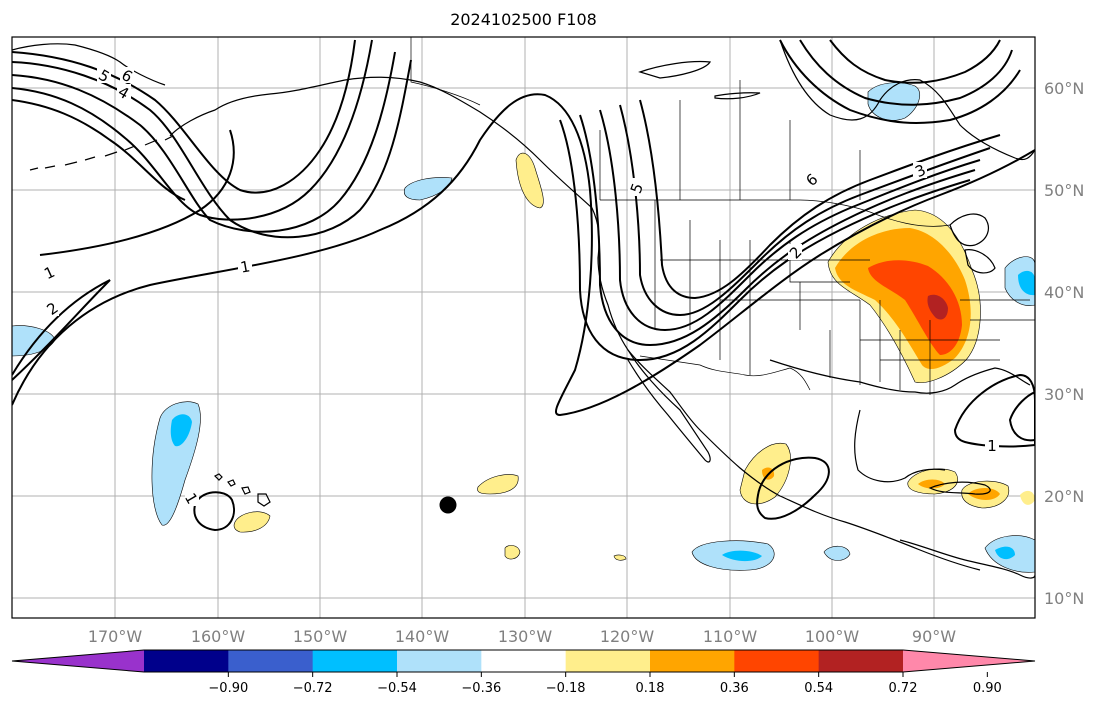 This screenshot has width=1105, height=712. I want to click on coast-hudson-bay, so click(907, 100).